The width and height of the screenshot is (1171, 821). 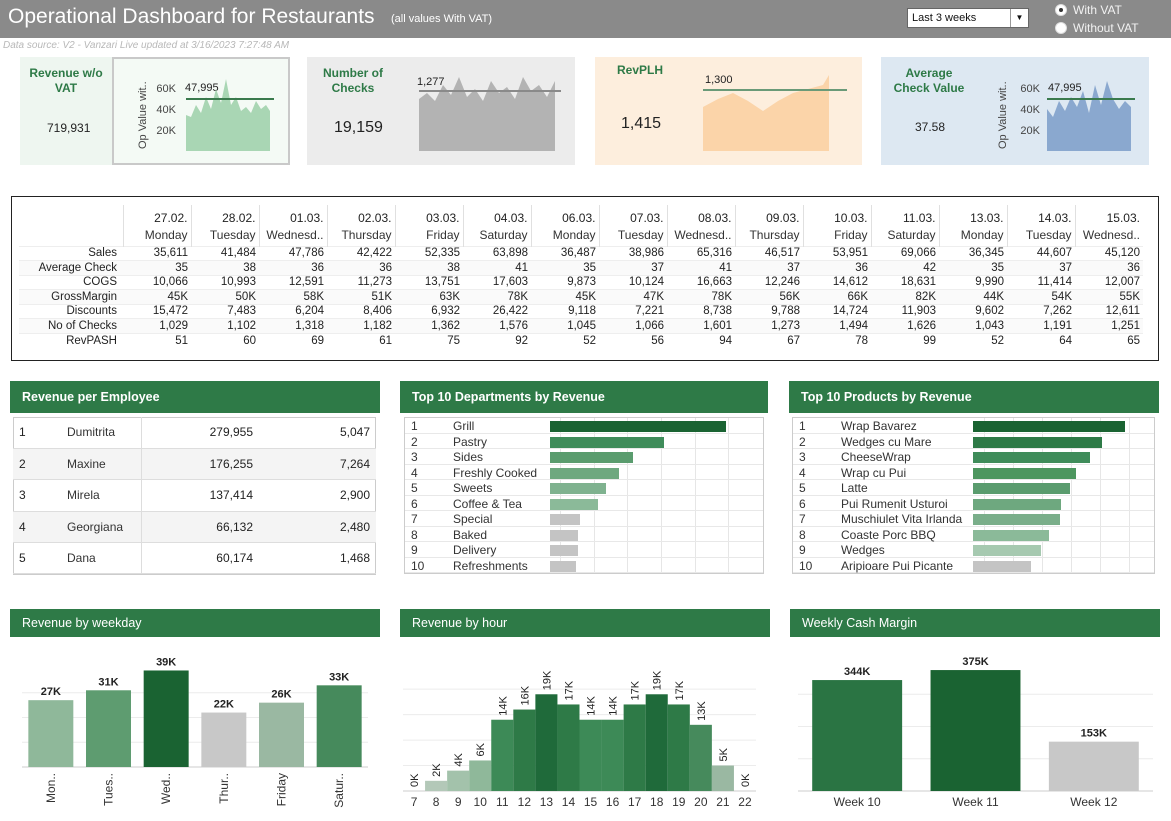 What do you see at coordinates (51, 692) in the screenshot?
I see `data-label: 27K` at bounding box center [51, 692].